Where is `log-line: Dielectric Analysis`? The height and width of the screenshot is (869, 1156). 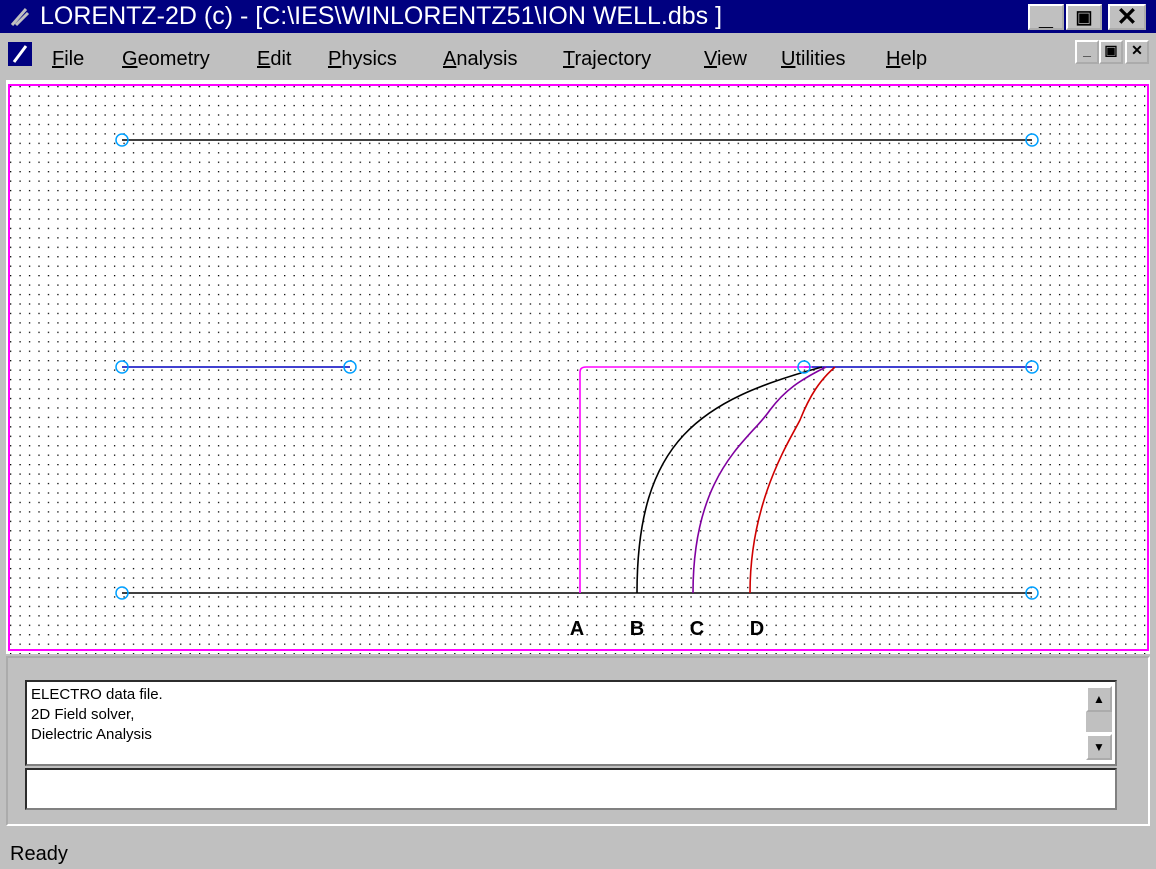
log-line: Dielectric Analysis is located at coordinates (91, 734).